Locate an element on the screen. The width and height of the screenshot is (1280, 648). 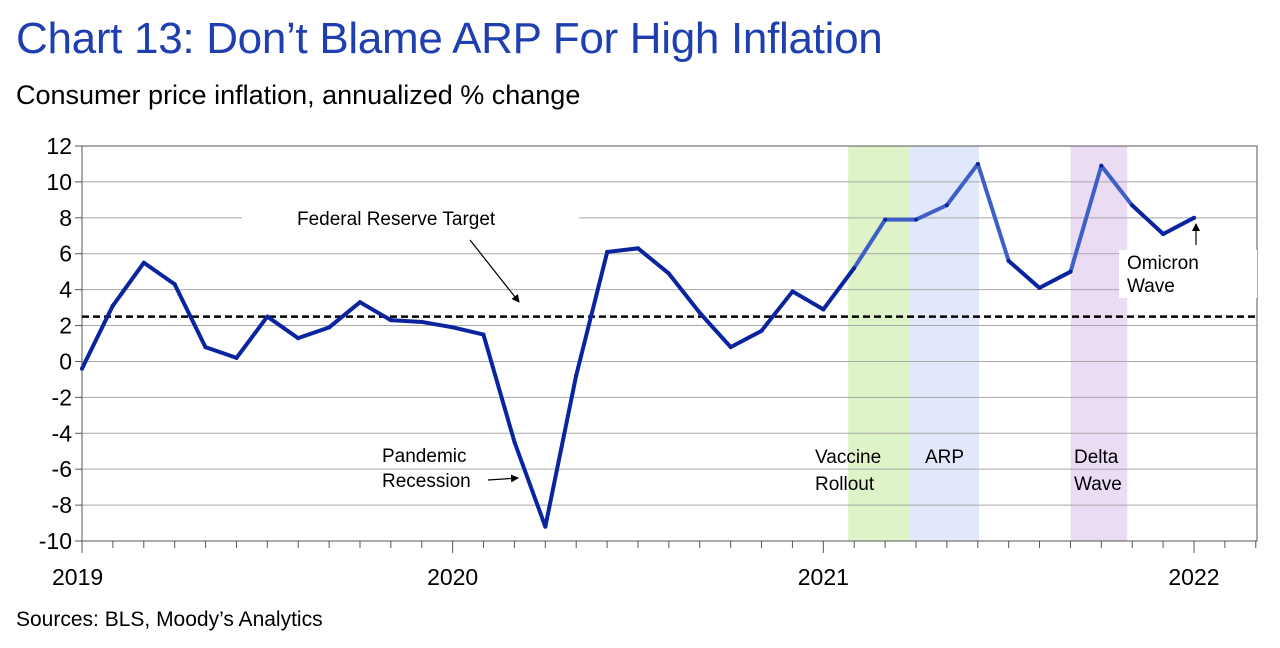
x-tick-label: 2019 is located at coordinates (77, 577).